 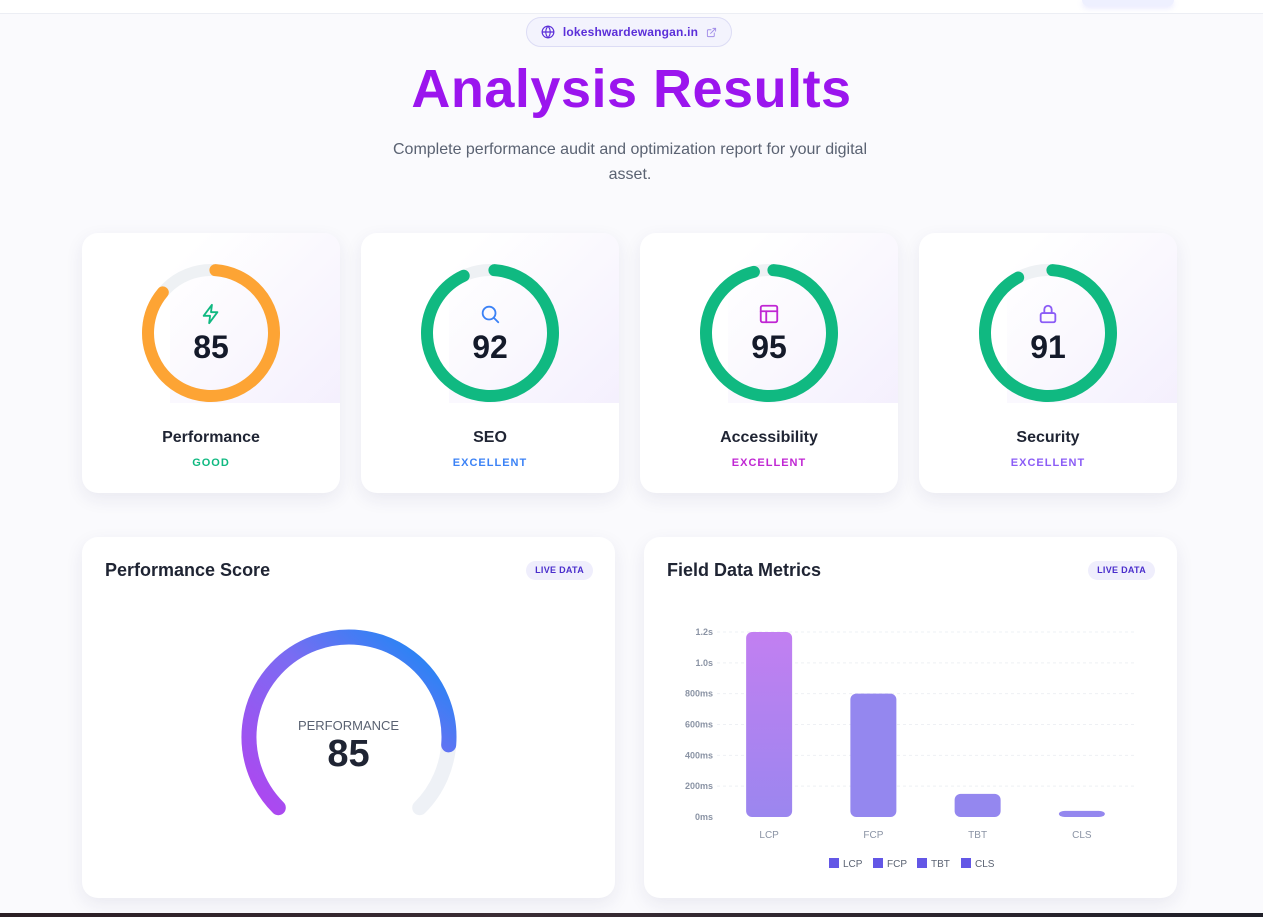 What do you see at coordinates (490, 437) in the screenshot?
I see `score-label: SEO` at bounding box center [490, 437].